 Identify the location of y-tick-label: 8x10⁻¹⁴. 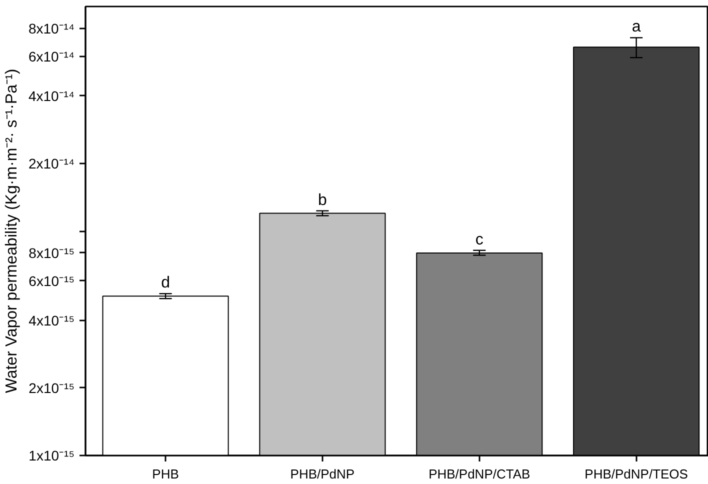
(51, 28).